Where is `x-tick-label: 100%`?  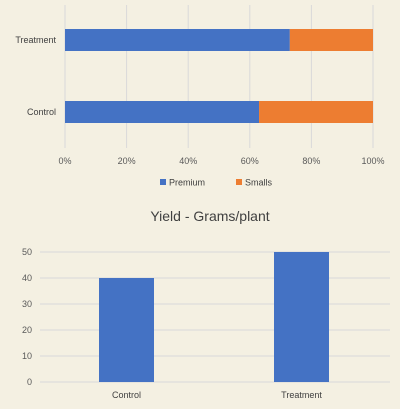
x-tick-label: 100% is located at coordinates (372, 161).